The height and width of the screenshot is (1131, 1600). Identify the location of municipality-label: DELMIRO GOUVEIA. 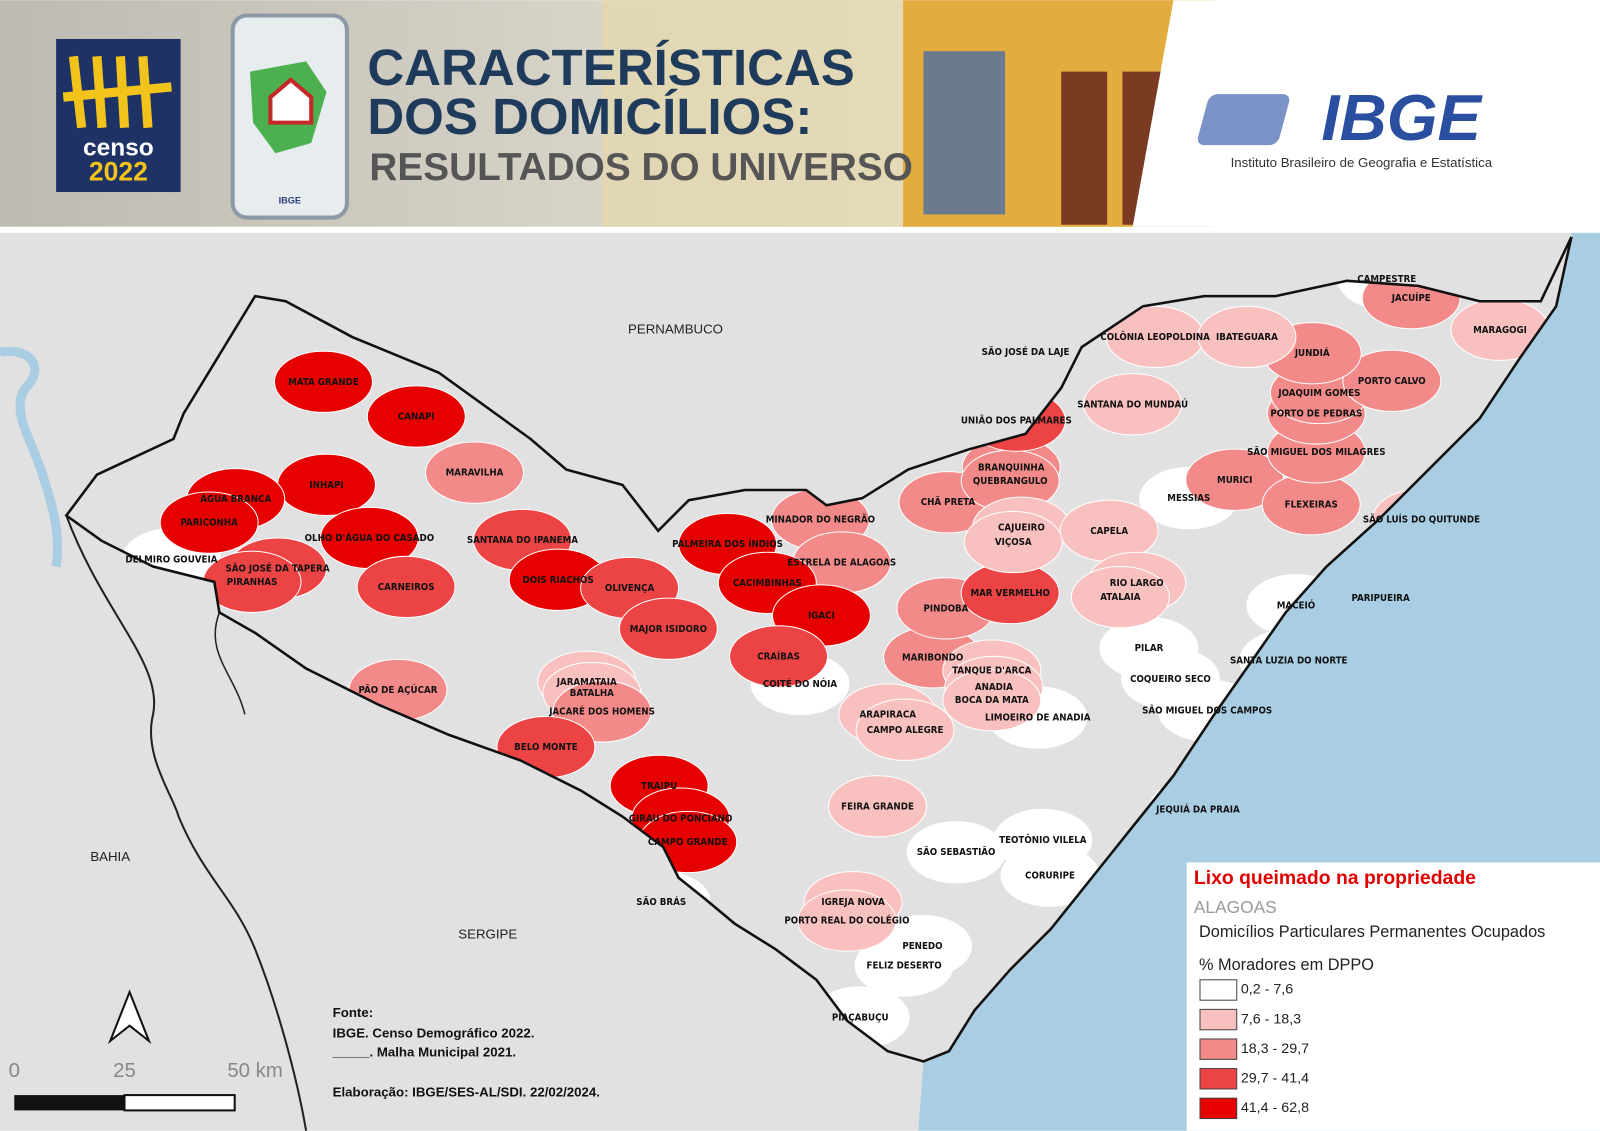
(171, 559).